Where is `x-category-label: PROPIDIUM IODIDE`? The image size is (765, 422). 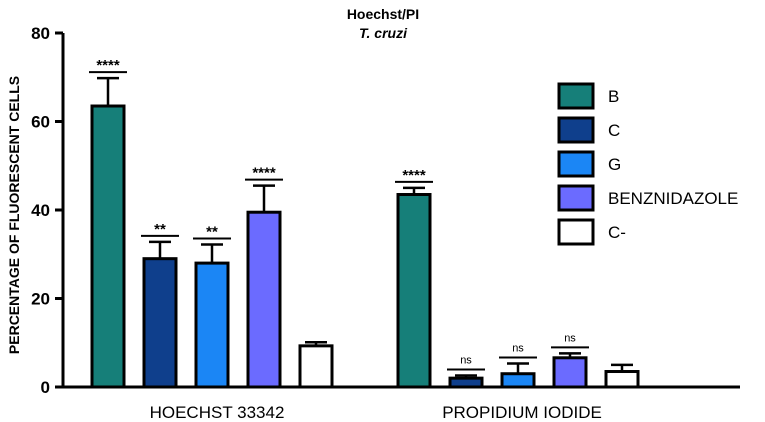 x-category-label: PROPIDIUM IODIDE is located at coordinates (522, 412).